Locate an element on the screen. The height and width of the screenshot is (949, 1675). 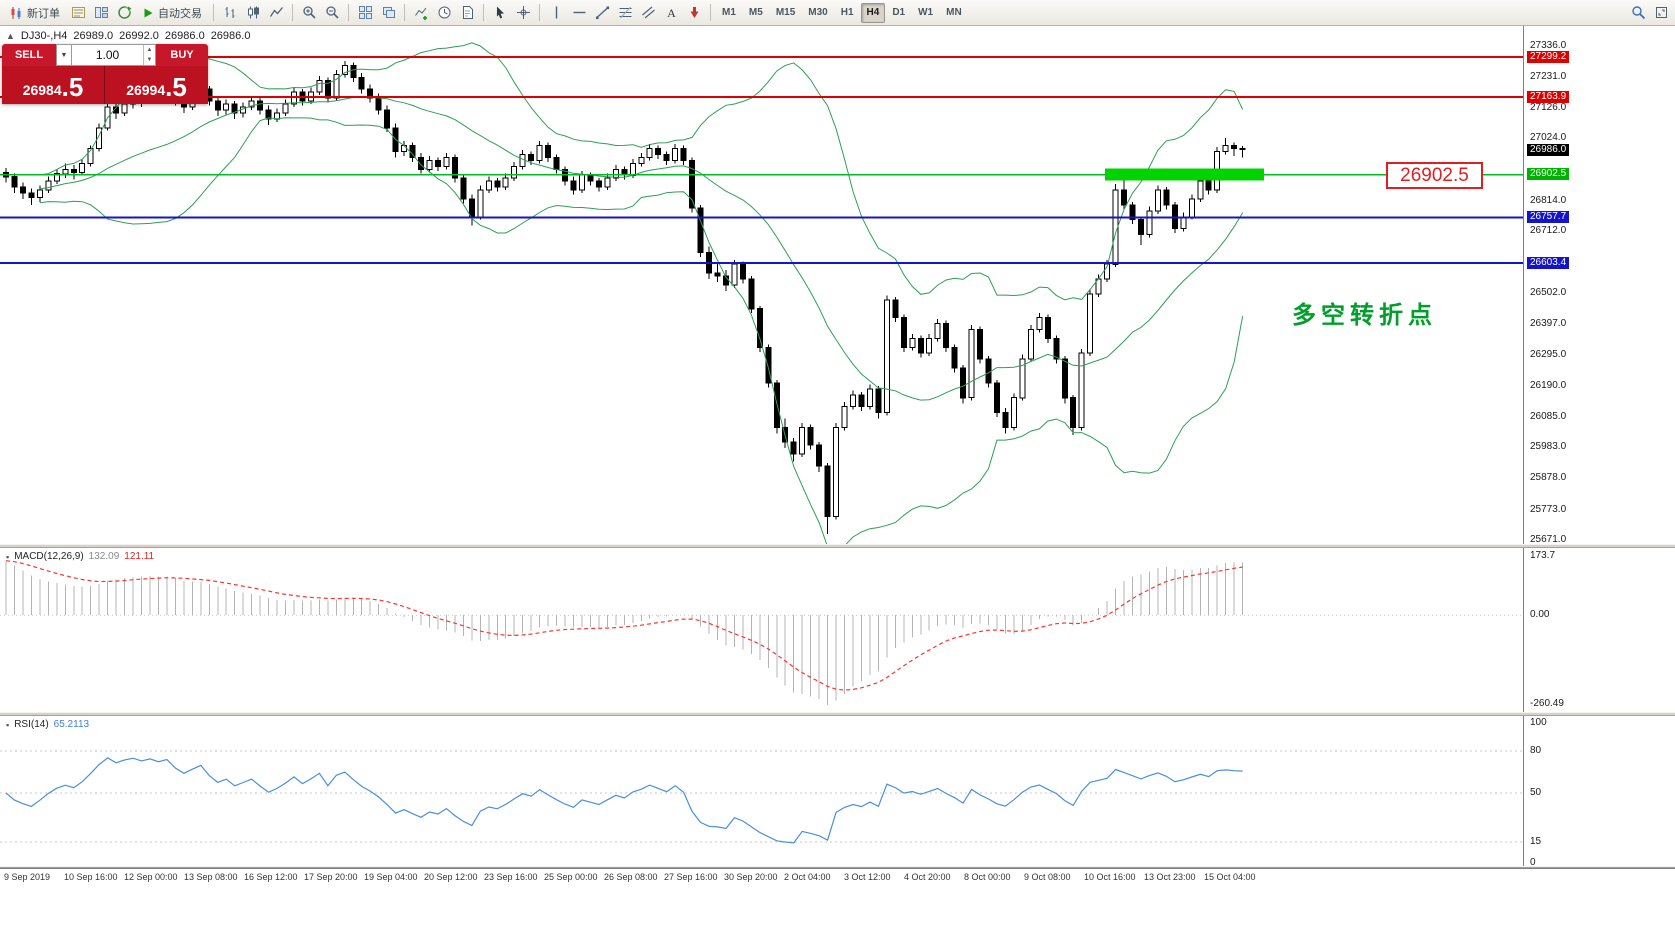
tf-button-h1: H1 is located at coordinates (847, 12).